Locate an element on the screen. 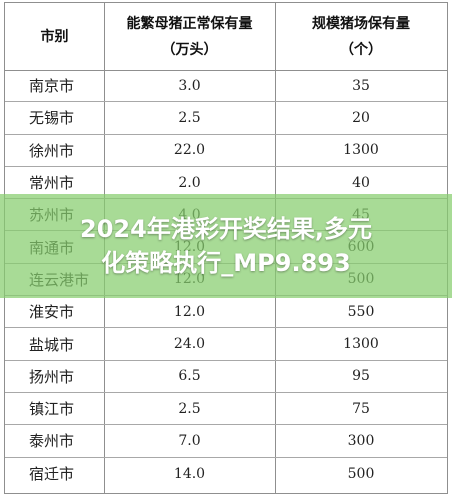 This screenshot has width=452, height=496. table-row: 宿迁市 14.0 500 is located at coordinates (226, 474).